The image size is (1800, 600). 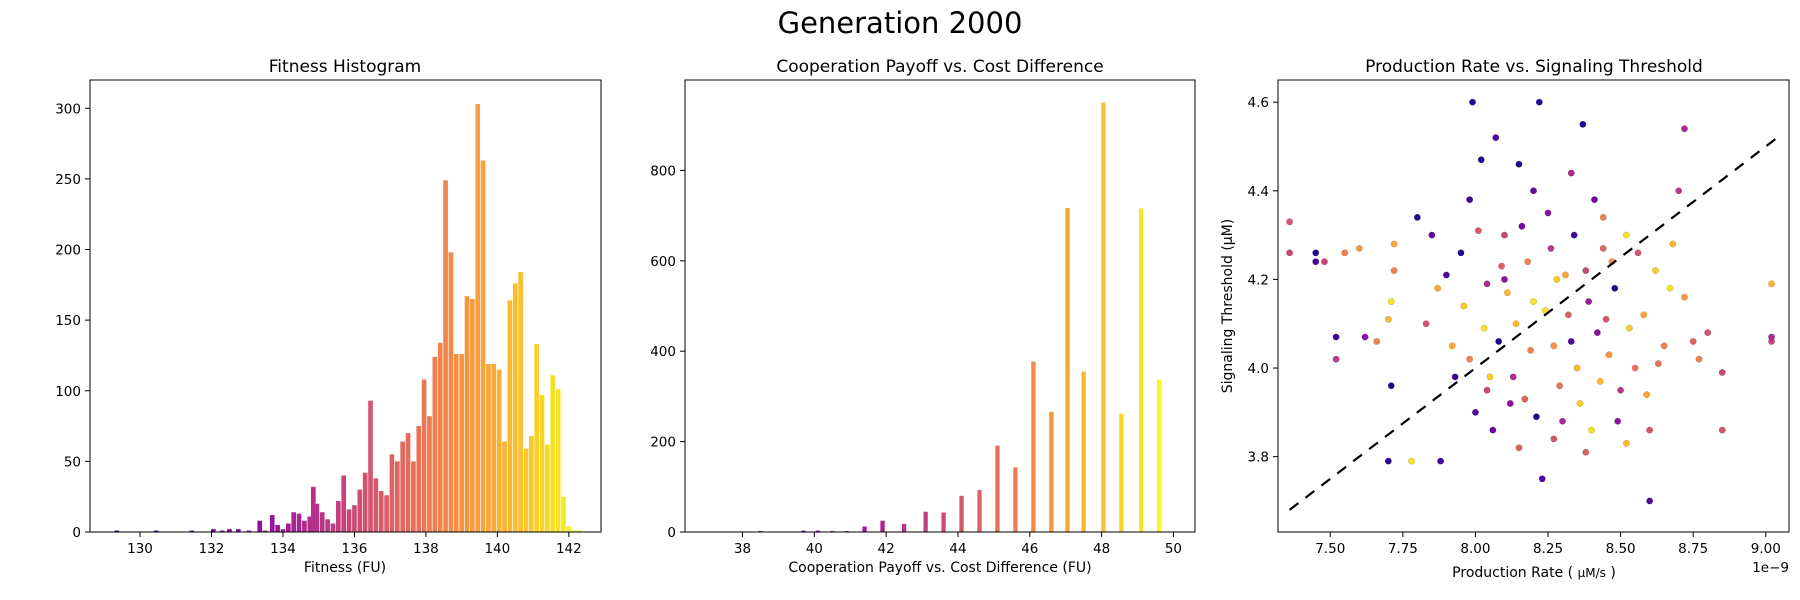 What do you see at coordinates (345, 568) in the screenshot?
I see `fitness-histogram-xlabel: Fitness (FU)` at bounding box center [345, 568].